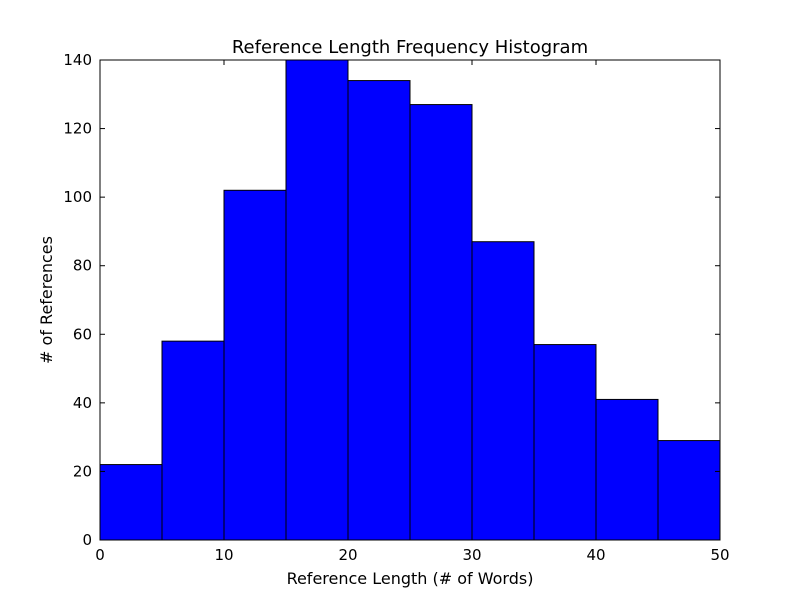 The width and height of the screenshot is (800, 605). What do you see at coordinates (595, 555) in the screenshot?
I see `x-tick-label: 40` at bounding box center [595, 555].